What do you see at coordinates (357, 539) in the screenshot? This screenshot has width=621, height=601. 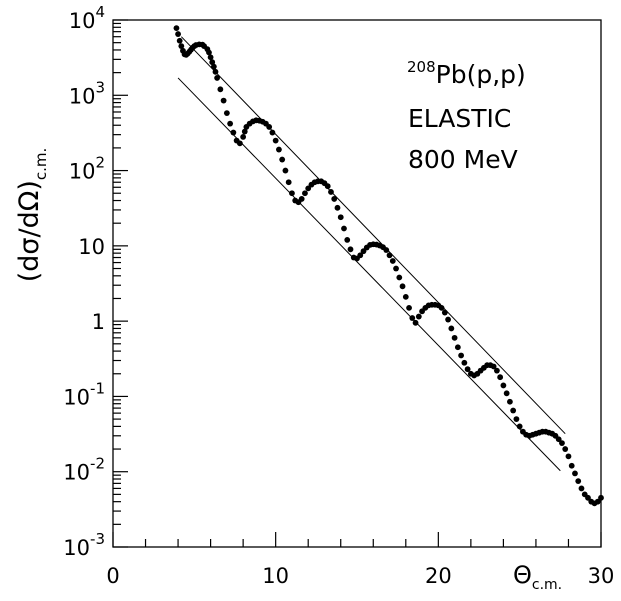 I see `x-axis-ticks` at bounding box center [357, 539].